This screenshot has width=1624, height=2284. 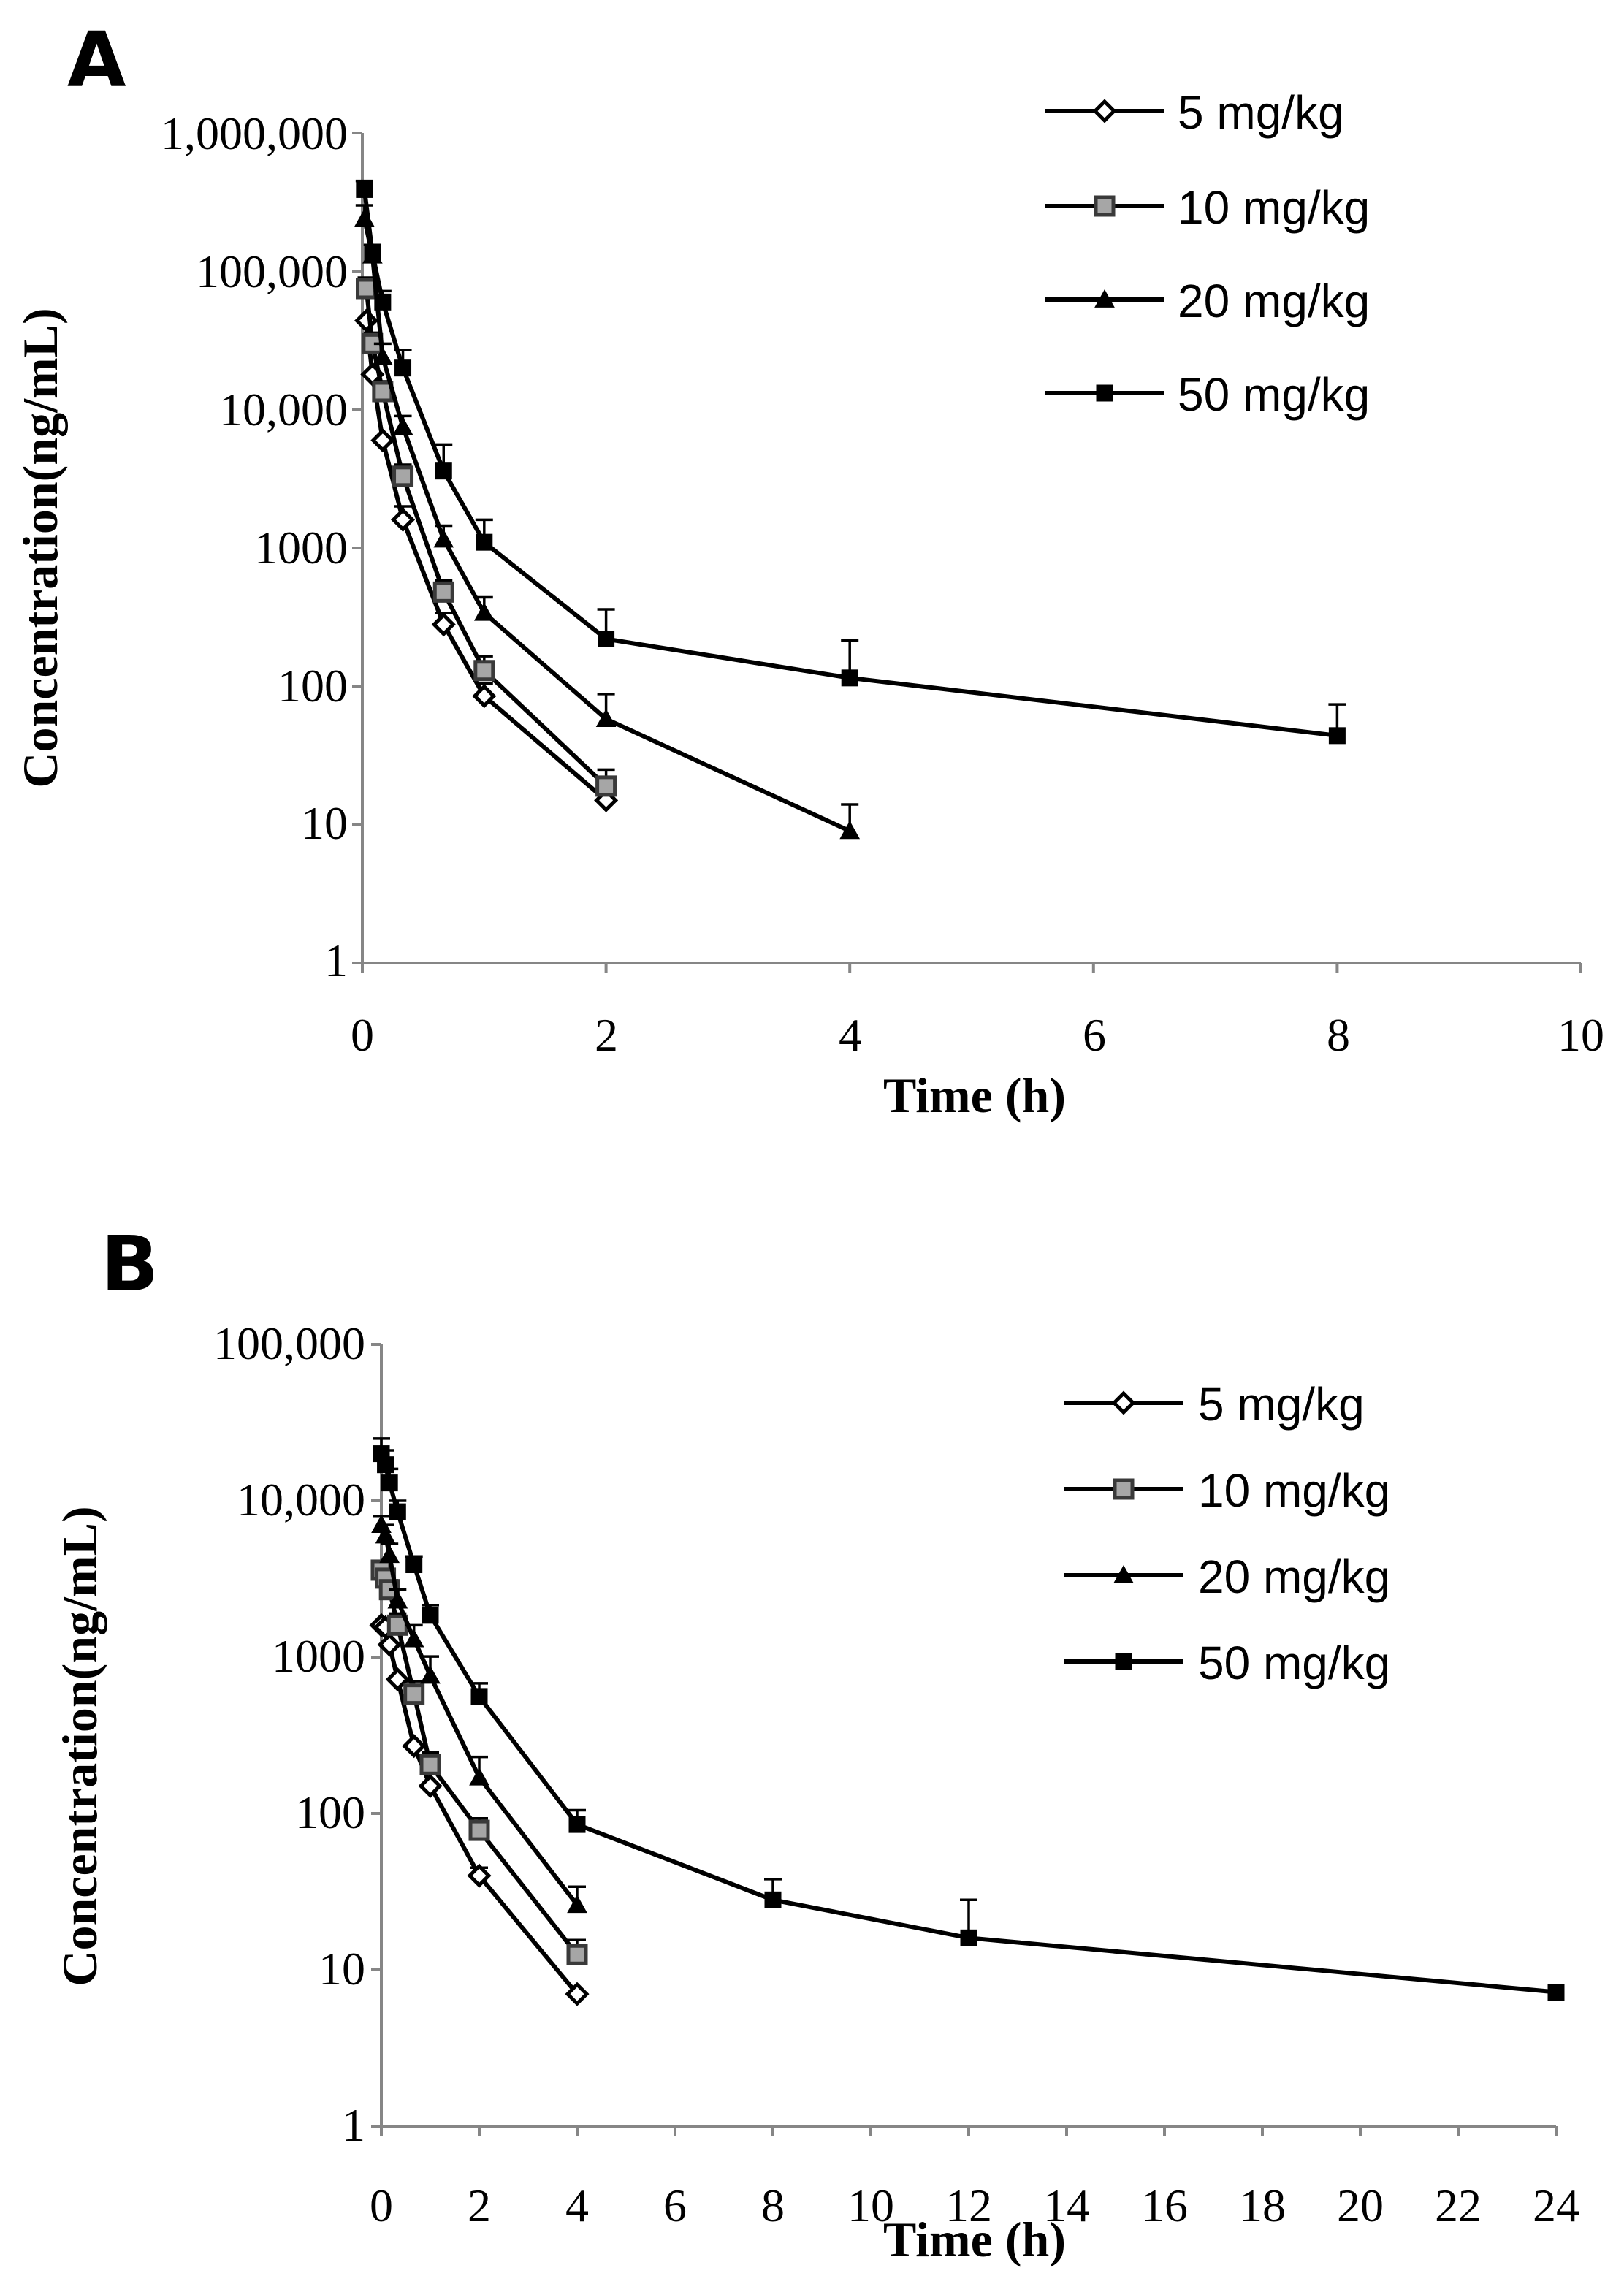 What do you see at coordinates (336, 960) in the screenshot?
I see `y-tick-label: 1` at bounding box center [336, 960].